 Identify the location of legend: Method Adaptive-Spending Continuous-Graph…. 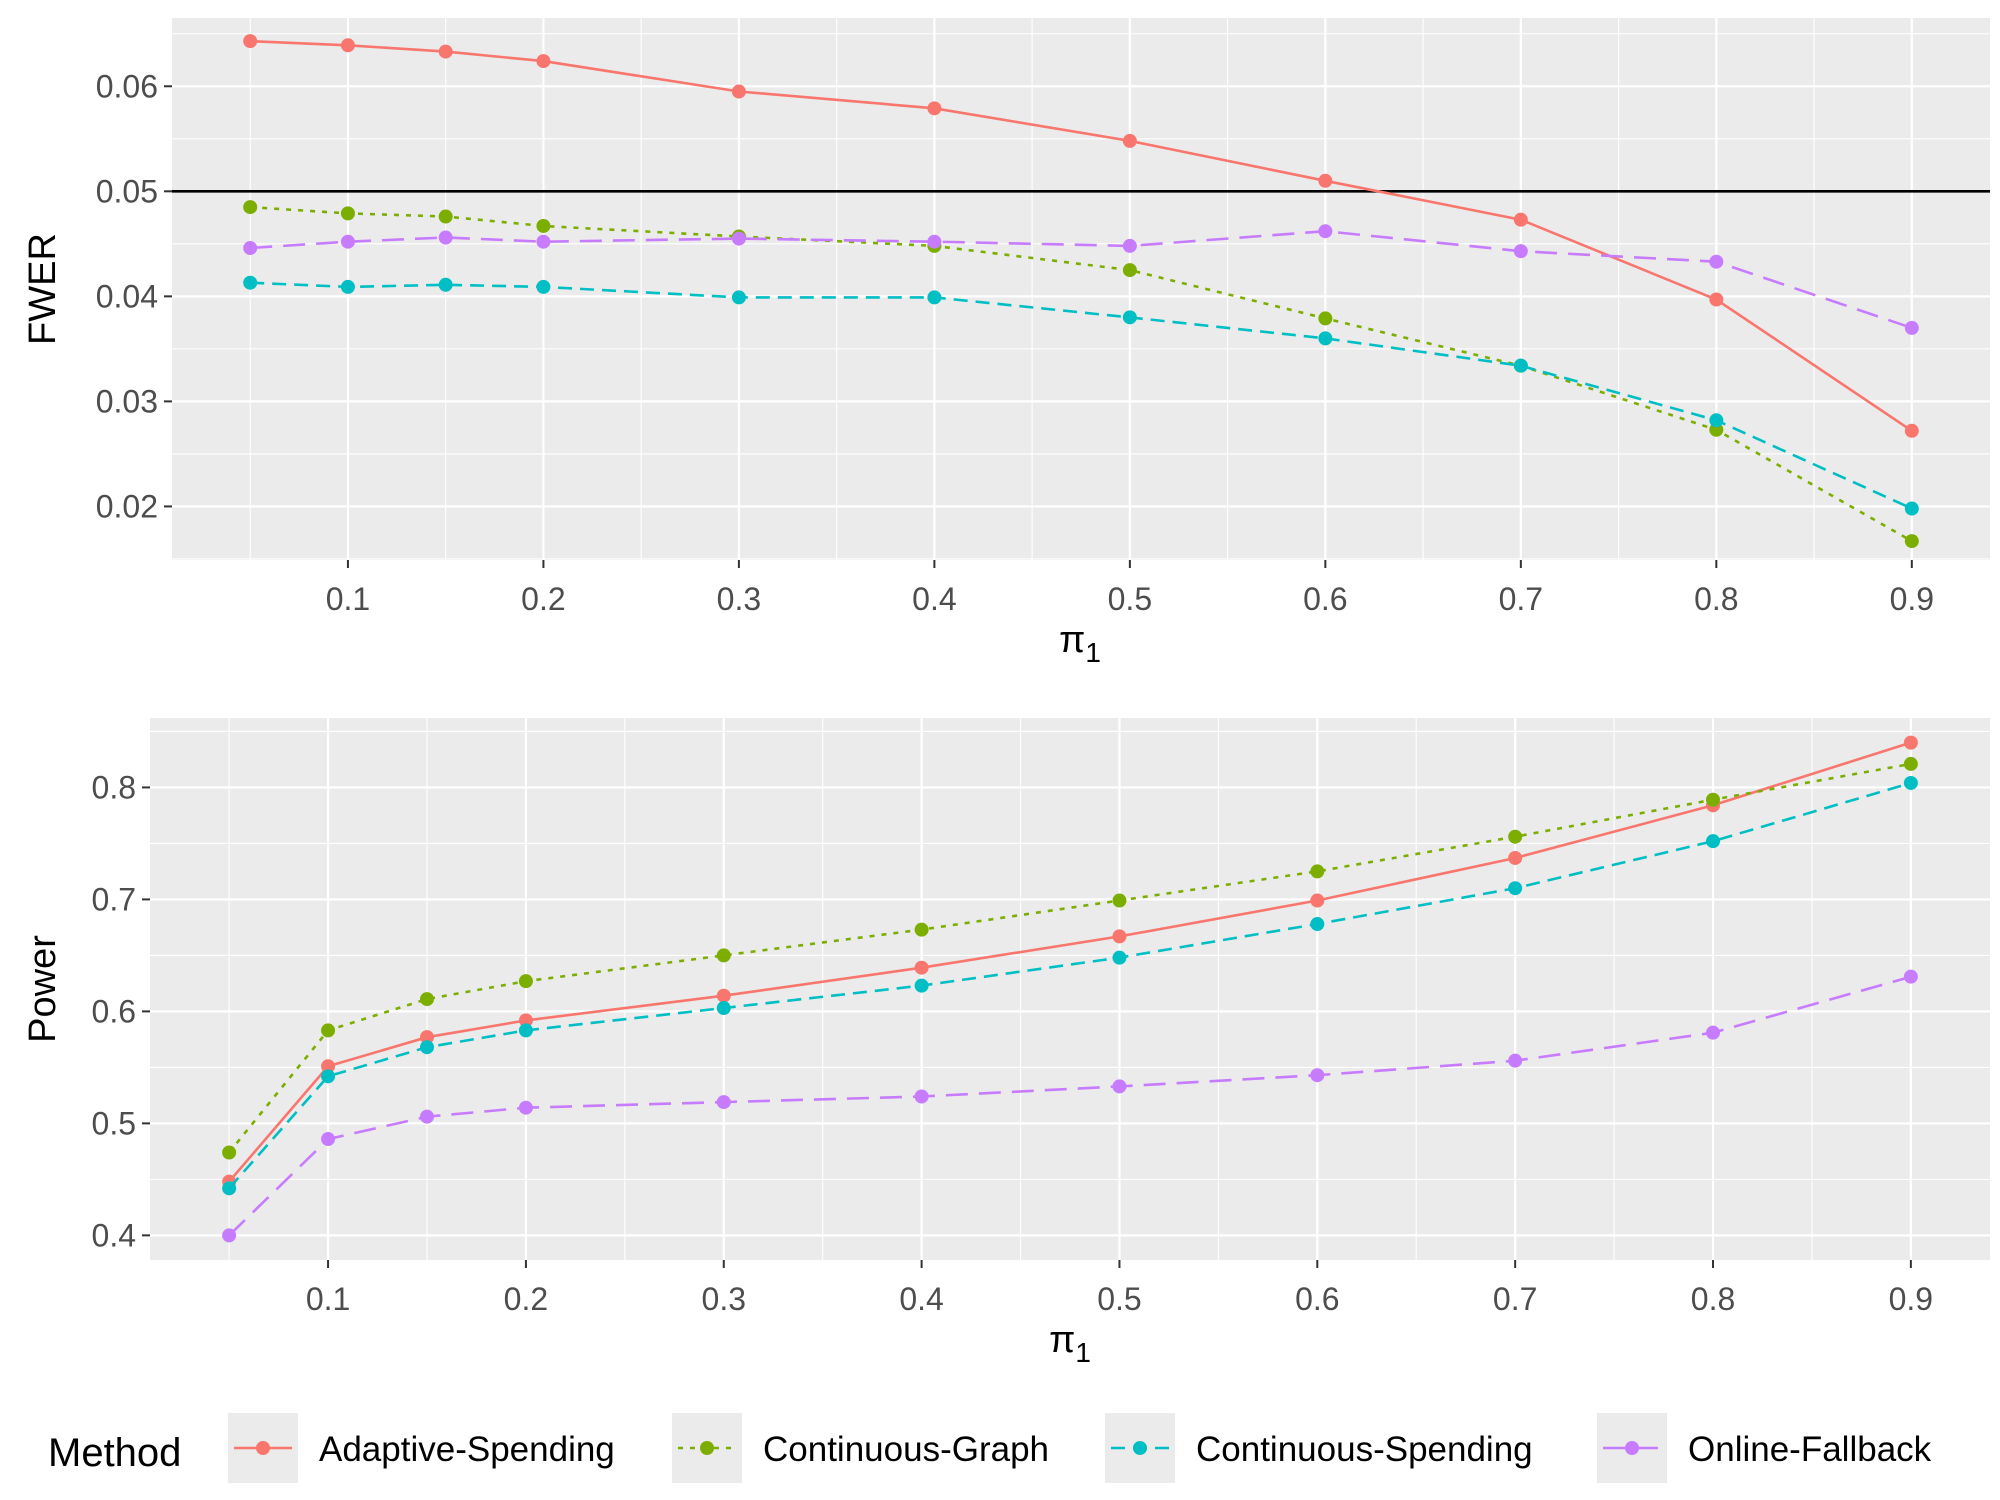
(990, 1448).